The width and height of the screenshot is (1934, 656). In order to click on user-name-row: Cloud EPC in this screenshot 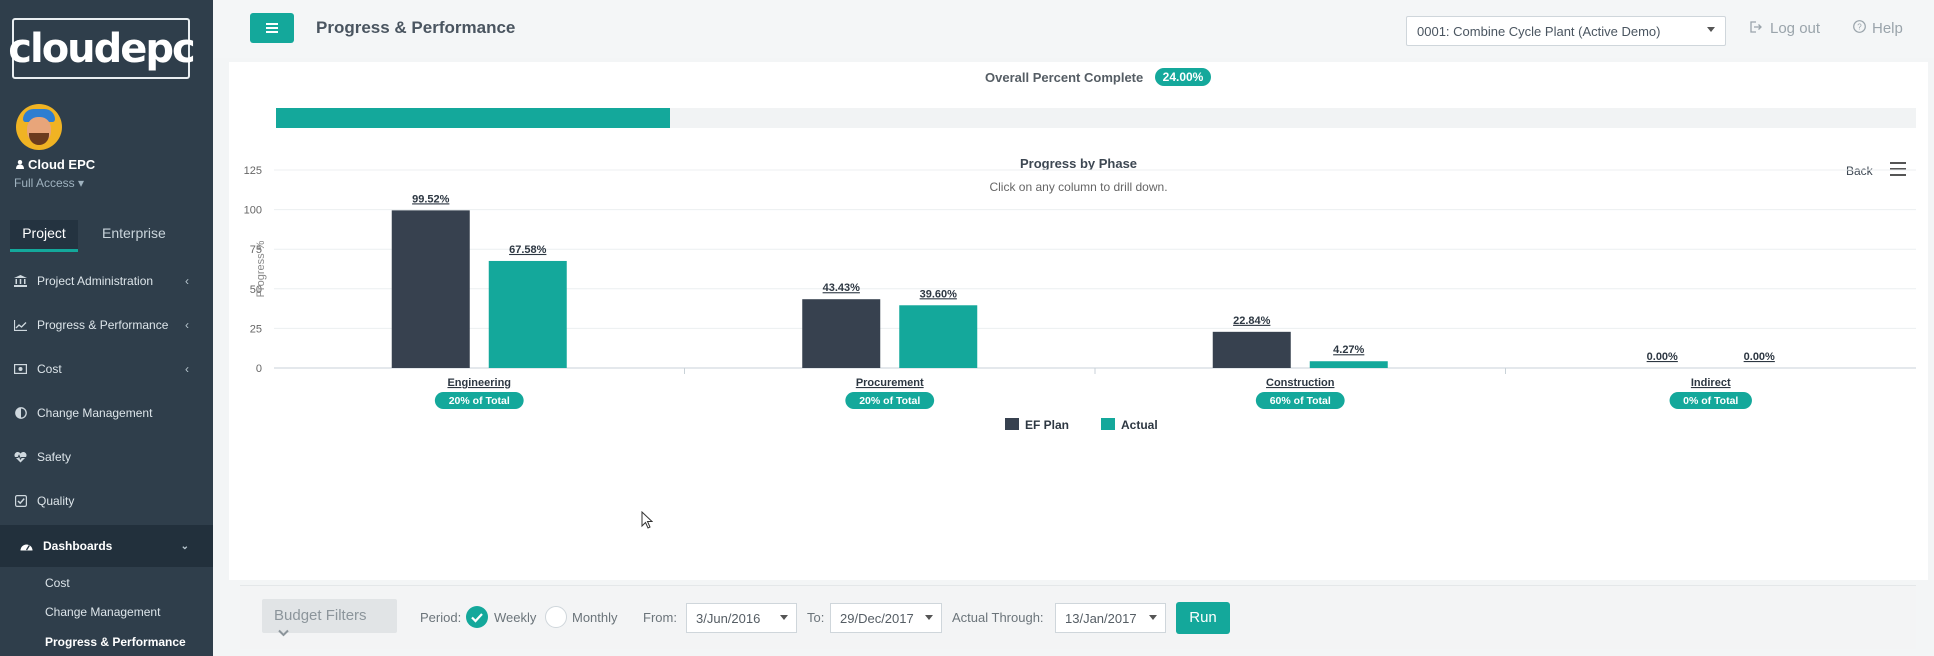, I will do `click(55, 164)`.